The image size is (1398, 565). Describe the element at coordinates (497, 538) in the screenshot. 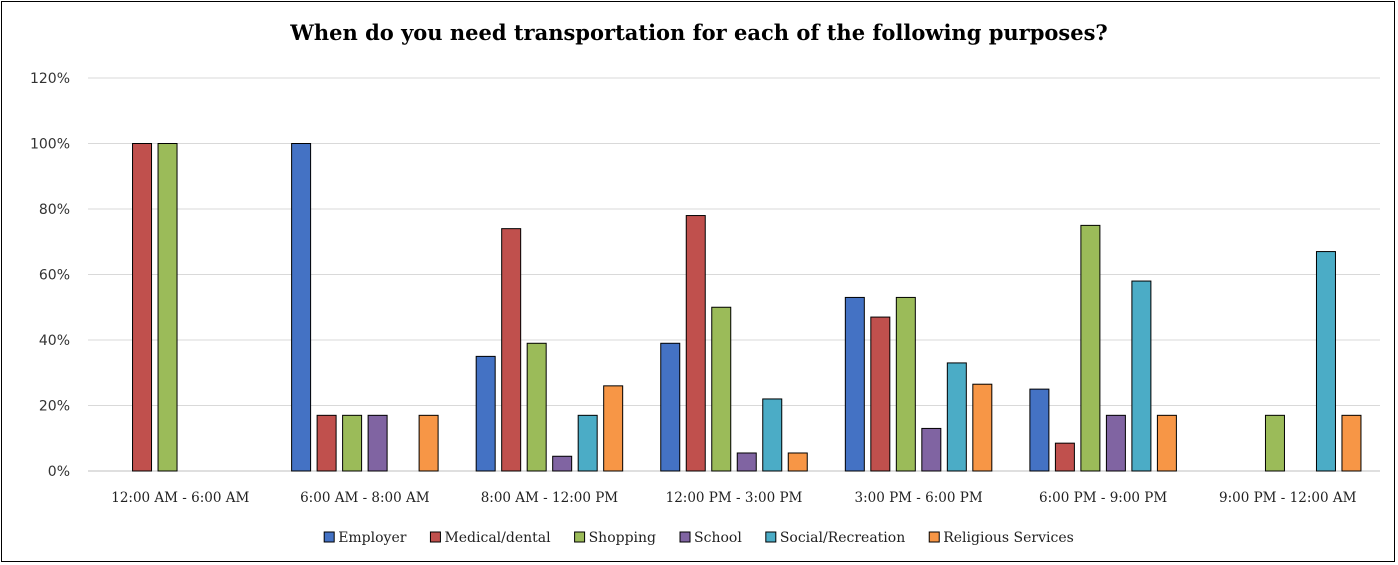

I see `legend-label: Medical/dental` at that location.